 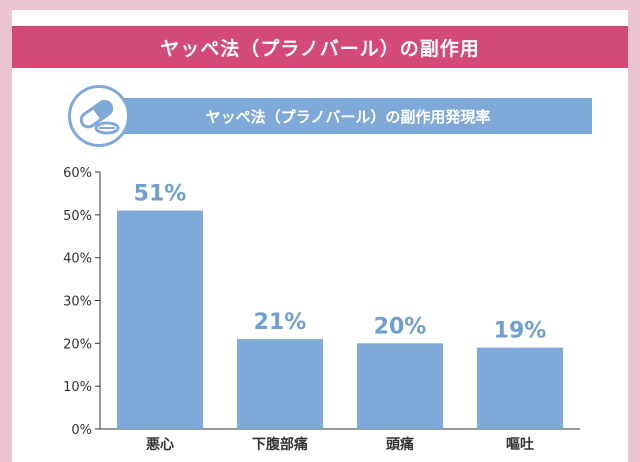 I want to click on bar-value-label: 20%, so click(x=400, y=326).